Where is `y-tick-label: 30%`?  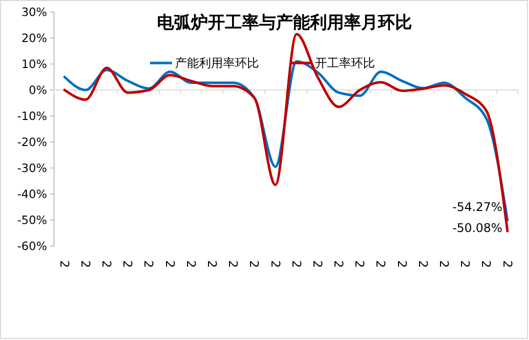
y-tick-label: 30% is located at coordinates (34, 12).